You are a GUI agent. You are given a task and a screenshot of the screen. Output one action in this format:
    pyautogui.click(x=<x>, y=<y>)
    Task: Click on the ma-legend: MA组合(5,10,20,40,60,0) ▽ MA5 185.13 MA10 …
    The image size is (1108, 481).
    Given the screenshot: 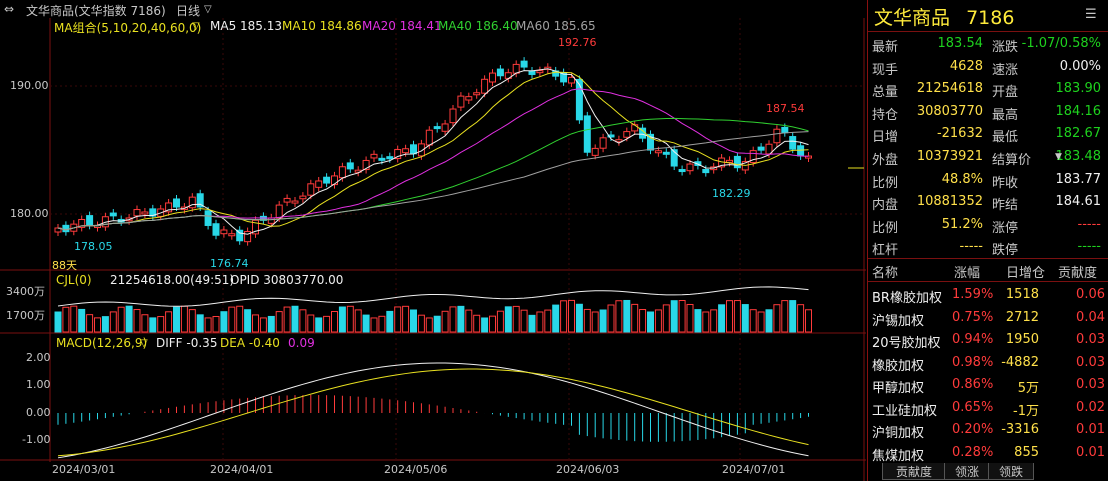 What is the action you would take?
    pyautogui.click(x=450, y=27)
    